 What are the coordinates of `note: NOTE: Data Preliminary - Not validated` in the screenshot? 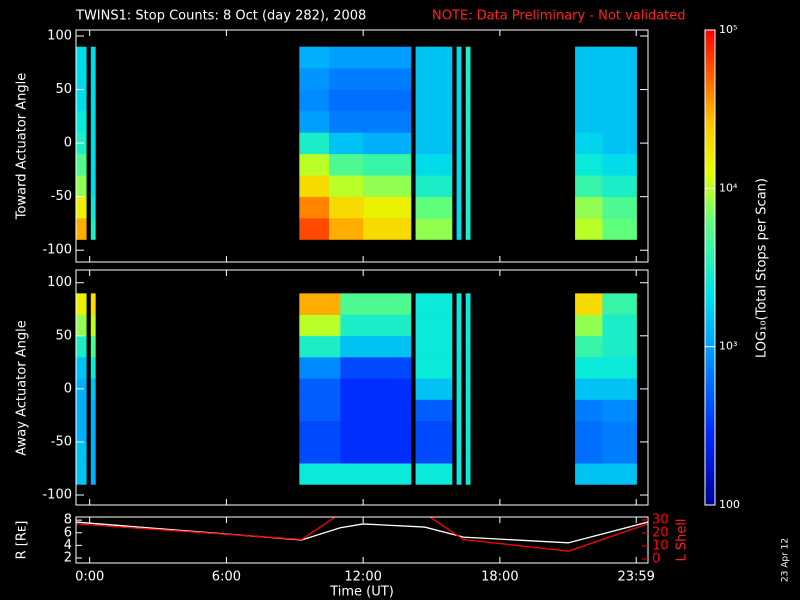 It's located at (559, 16).